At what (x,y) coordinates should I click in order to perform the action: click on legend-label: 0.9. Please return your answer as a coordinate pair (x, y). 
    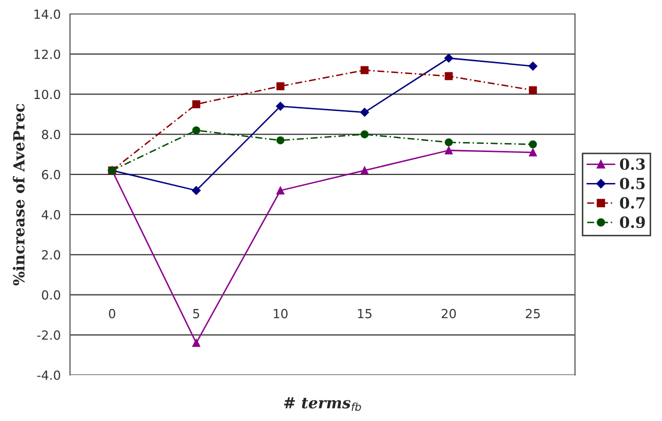
    Looking at the image, I should click on (632, 222).